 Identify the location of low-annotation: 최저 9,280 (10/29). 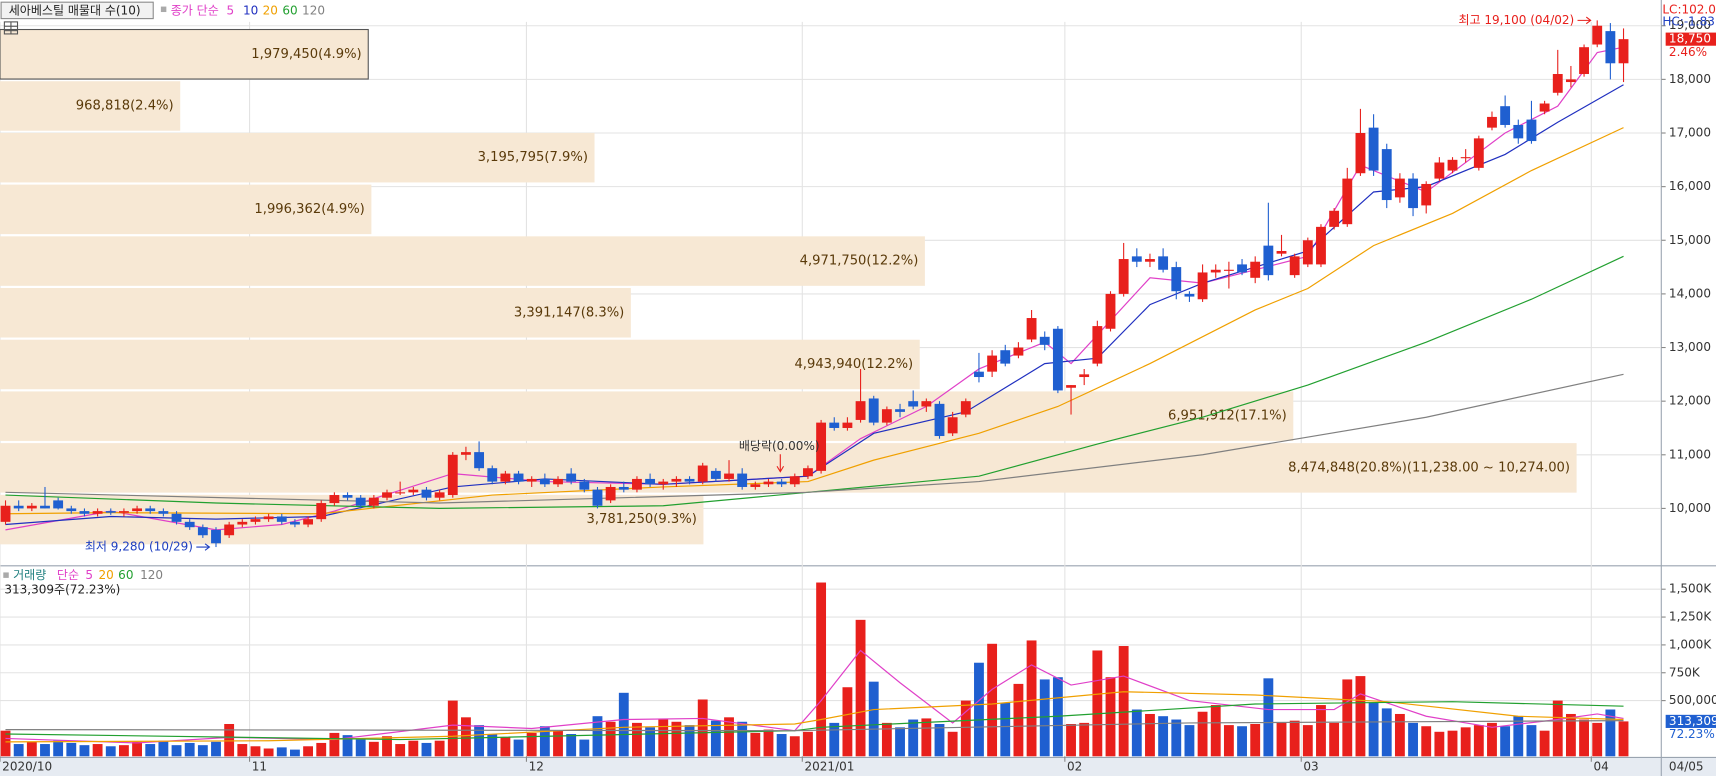
(139, 547).